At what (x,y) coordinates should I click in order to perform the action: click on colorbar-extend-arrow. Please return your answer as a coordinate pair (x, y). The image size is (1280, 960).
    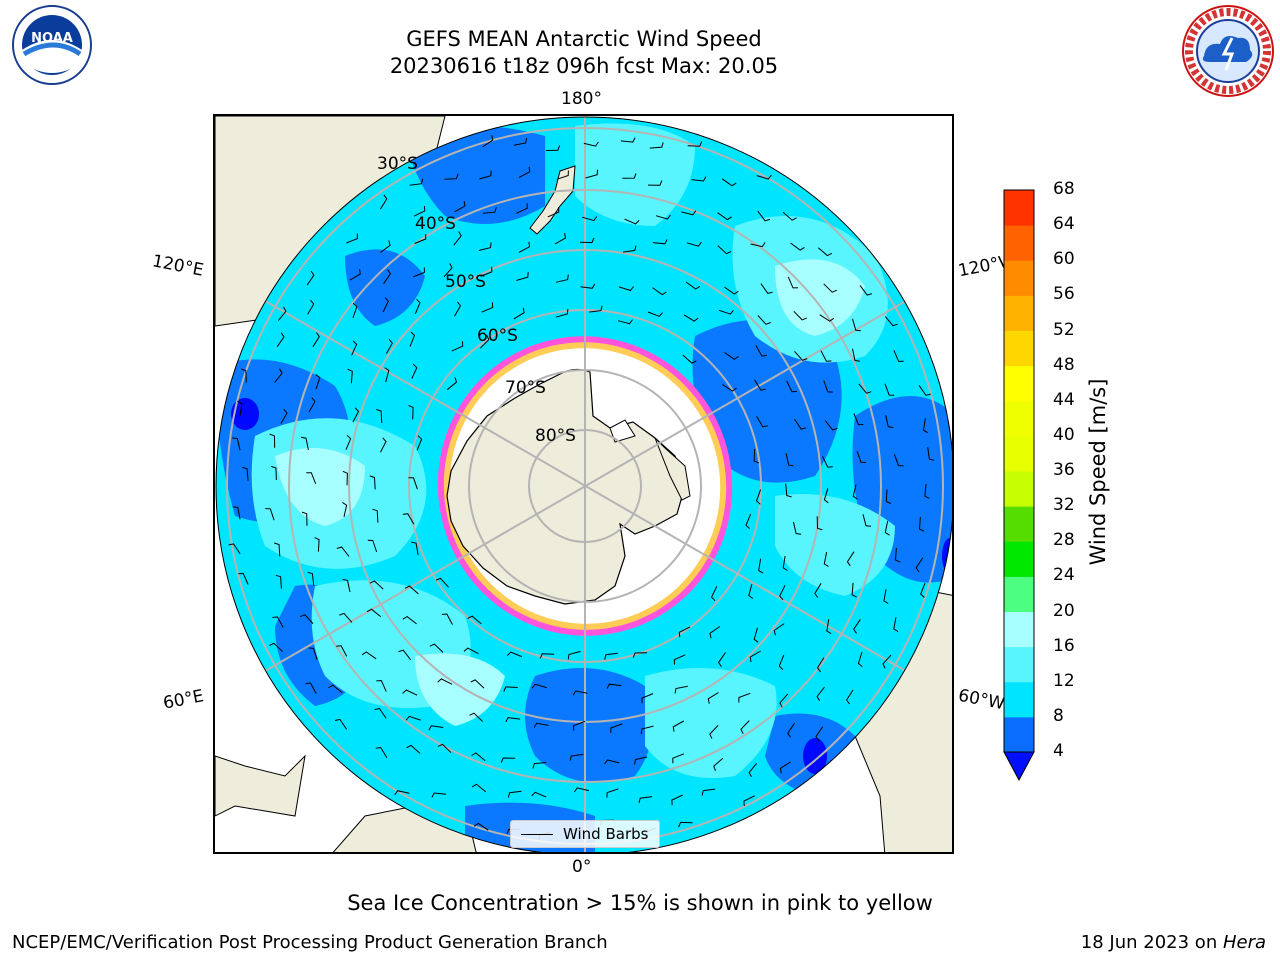
    Looking at the image, I should click on (1019, 766).